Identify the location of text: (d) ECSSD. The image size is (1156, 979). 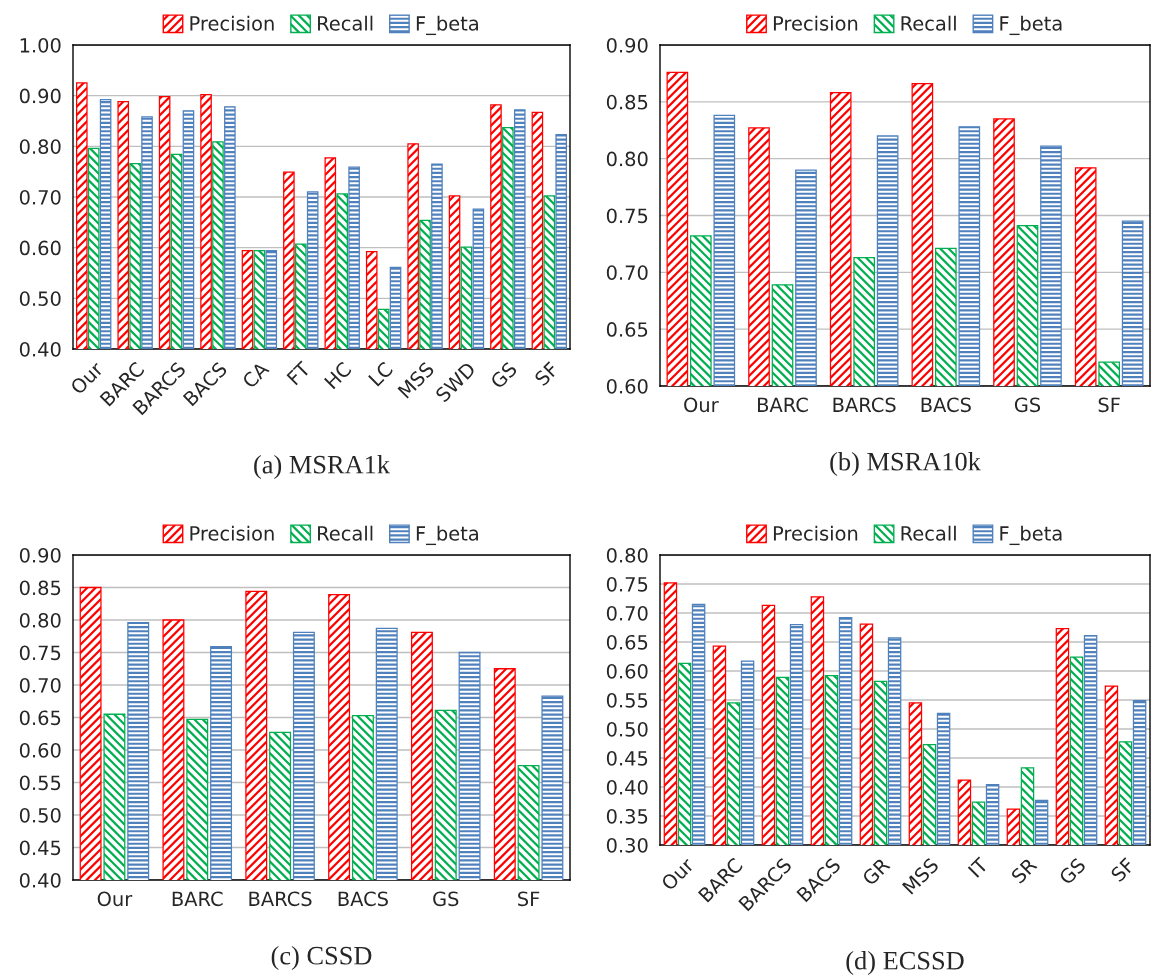
(905, 963).